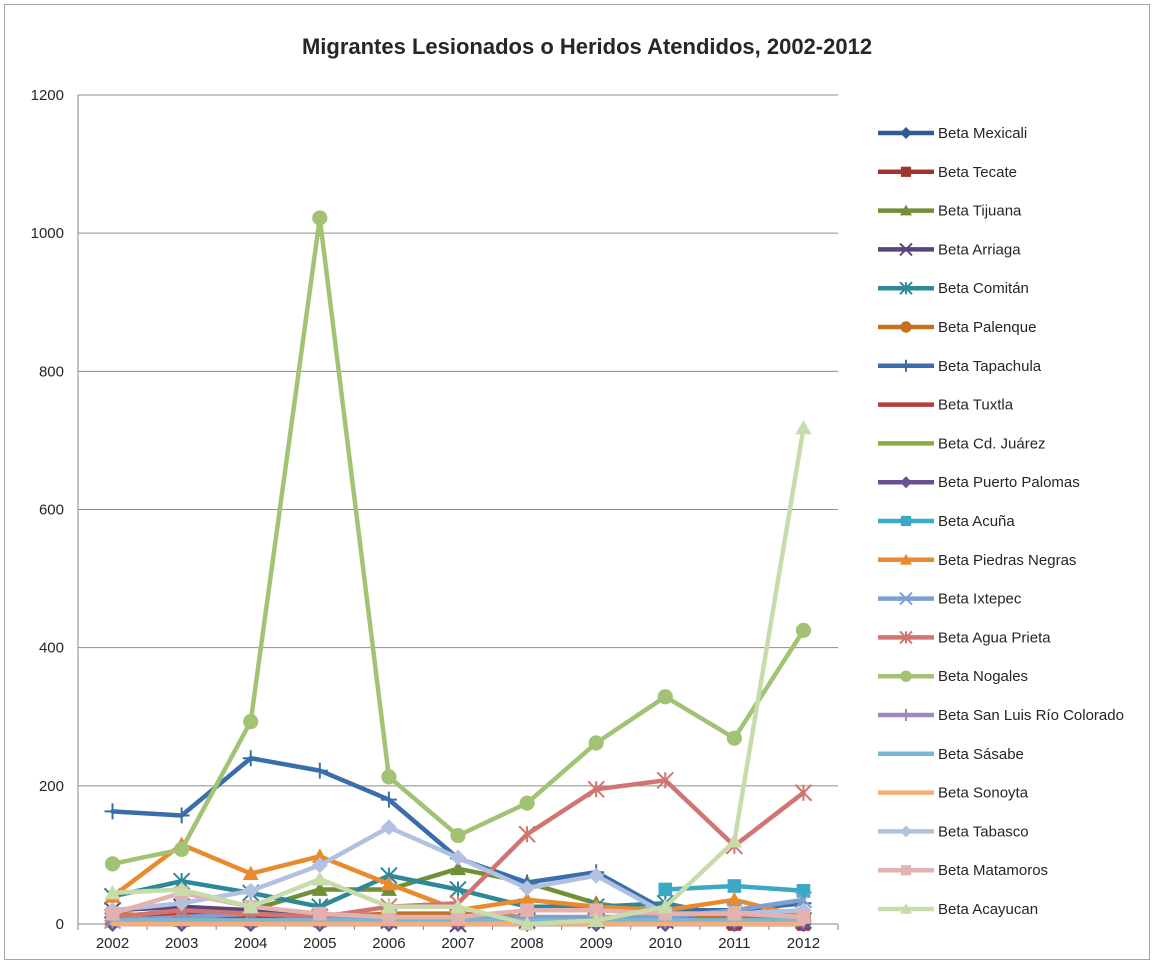 Image resolution: width=1154 pixels, height=966 pixels. I want to click on legend-item: Beta Ixtepec, so click(950, 599).